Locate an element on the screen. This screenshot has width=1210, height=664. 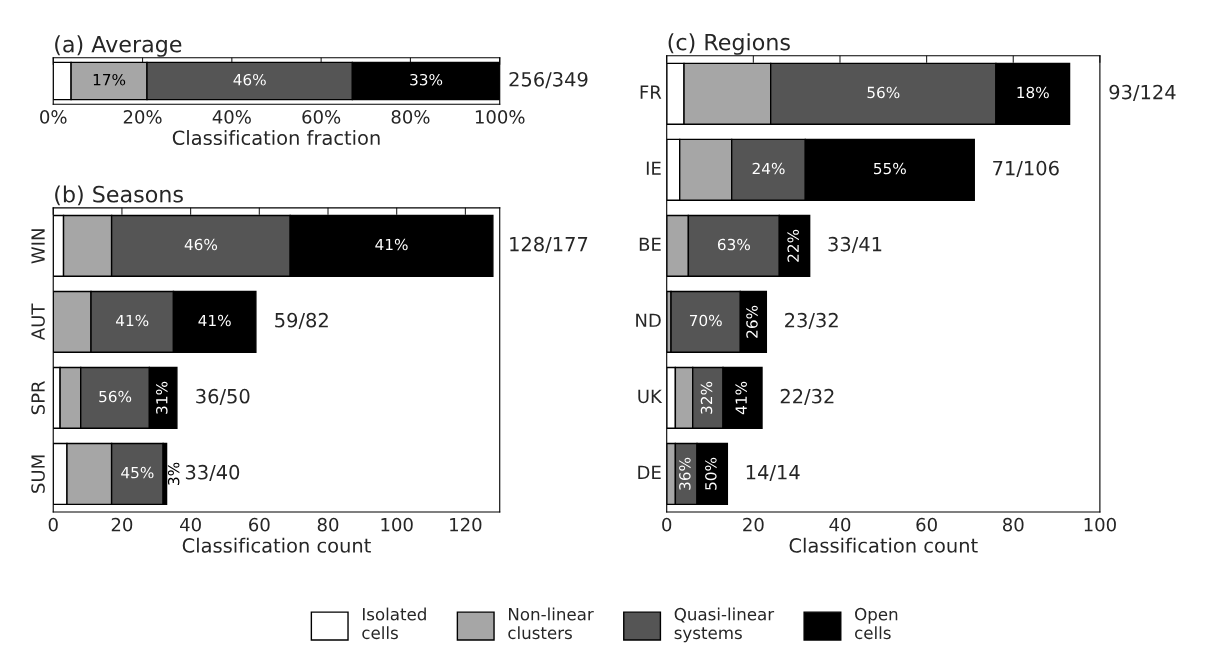
y-tick-label: FR is located at coordinates (651, 92).